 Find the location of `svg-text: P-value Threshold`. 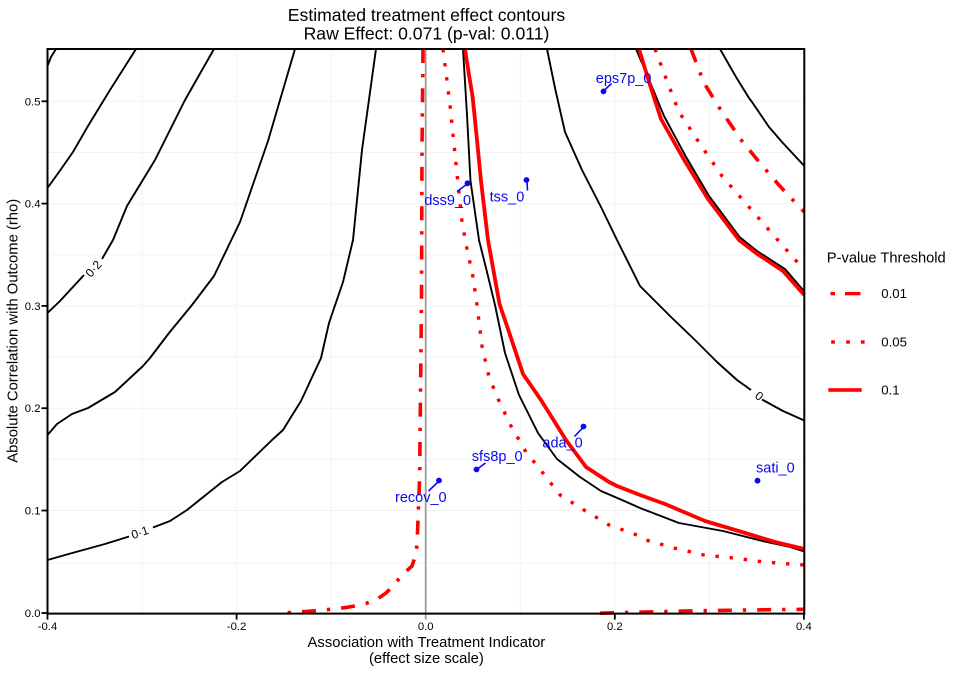

svg-text: P-value Threshold is located at coordinates (886, 259).